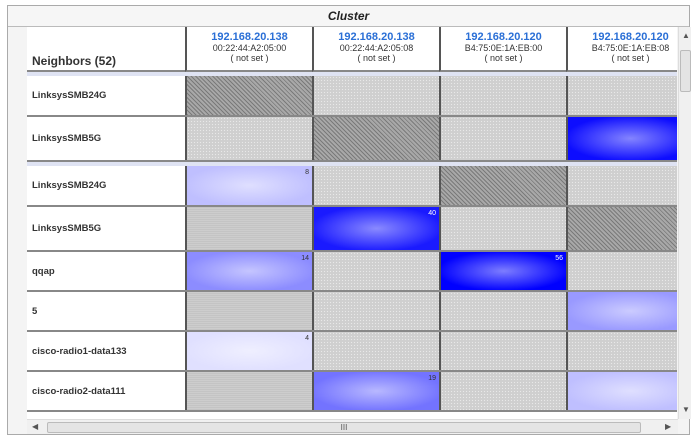 The height and width of the screenshot is (440, 698). I want to click on table-row: 5, so click(352, 312).